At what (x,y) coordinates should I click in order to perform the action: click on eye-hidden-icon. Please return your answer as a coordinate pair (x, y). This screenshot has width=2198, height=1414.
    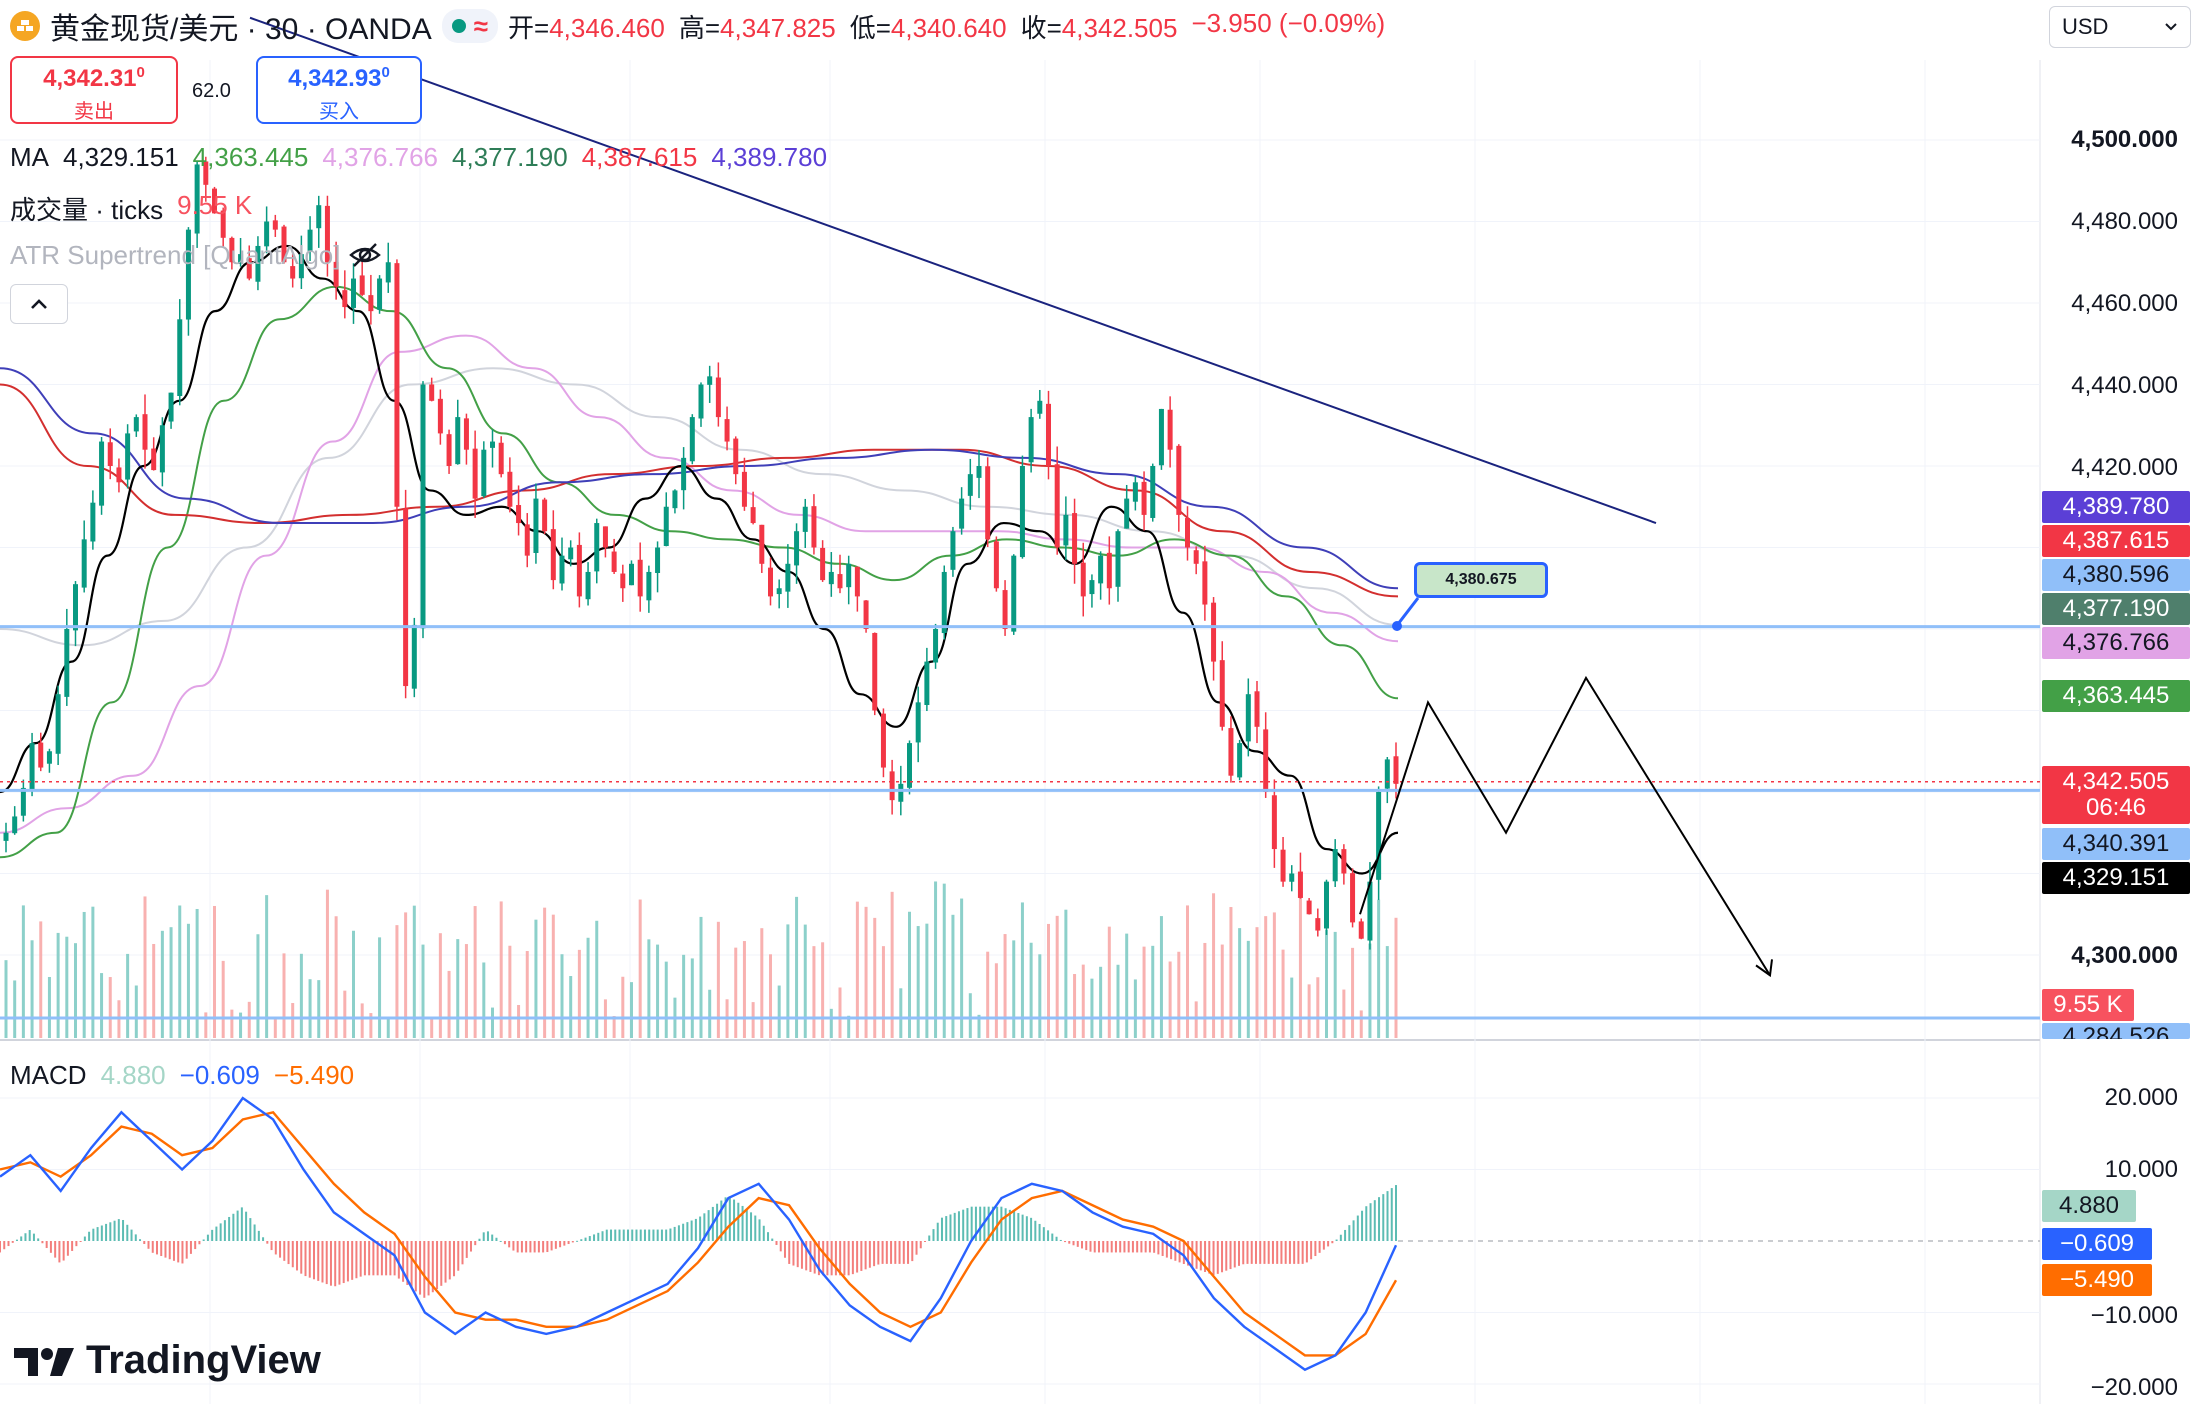
    Looking at the image, I should click on (365, 255).